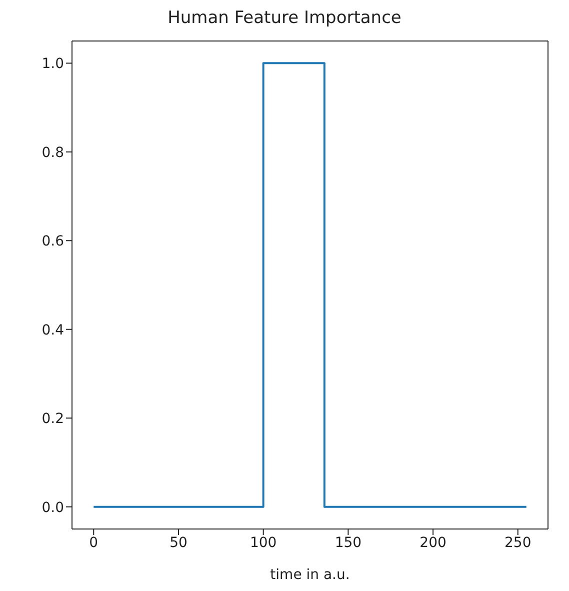 This screenshot has height=591, width=569. What do you see at coordinates (263, 542) in the screenshot?
I see `x-tick-label: 100` at bounding box center [263, 542].